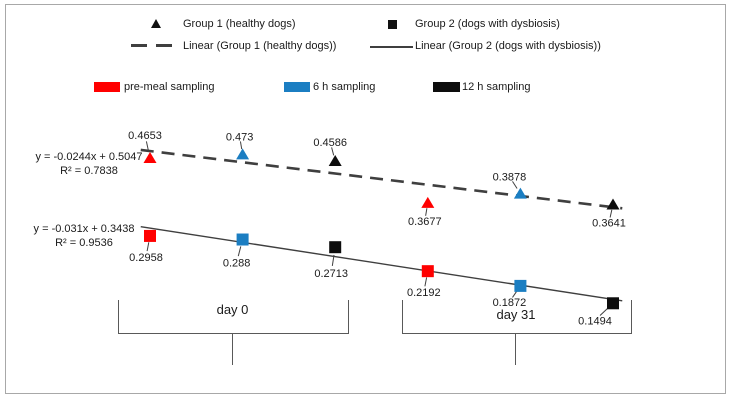  Describe the element at coordinates (515, 349) in the screenshot. I see `day31-bracket-stem` at that location.